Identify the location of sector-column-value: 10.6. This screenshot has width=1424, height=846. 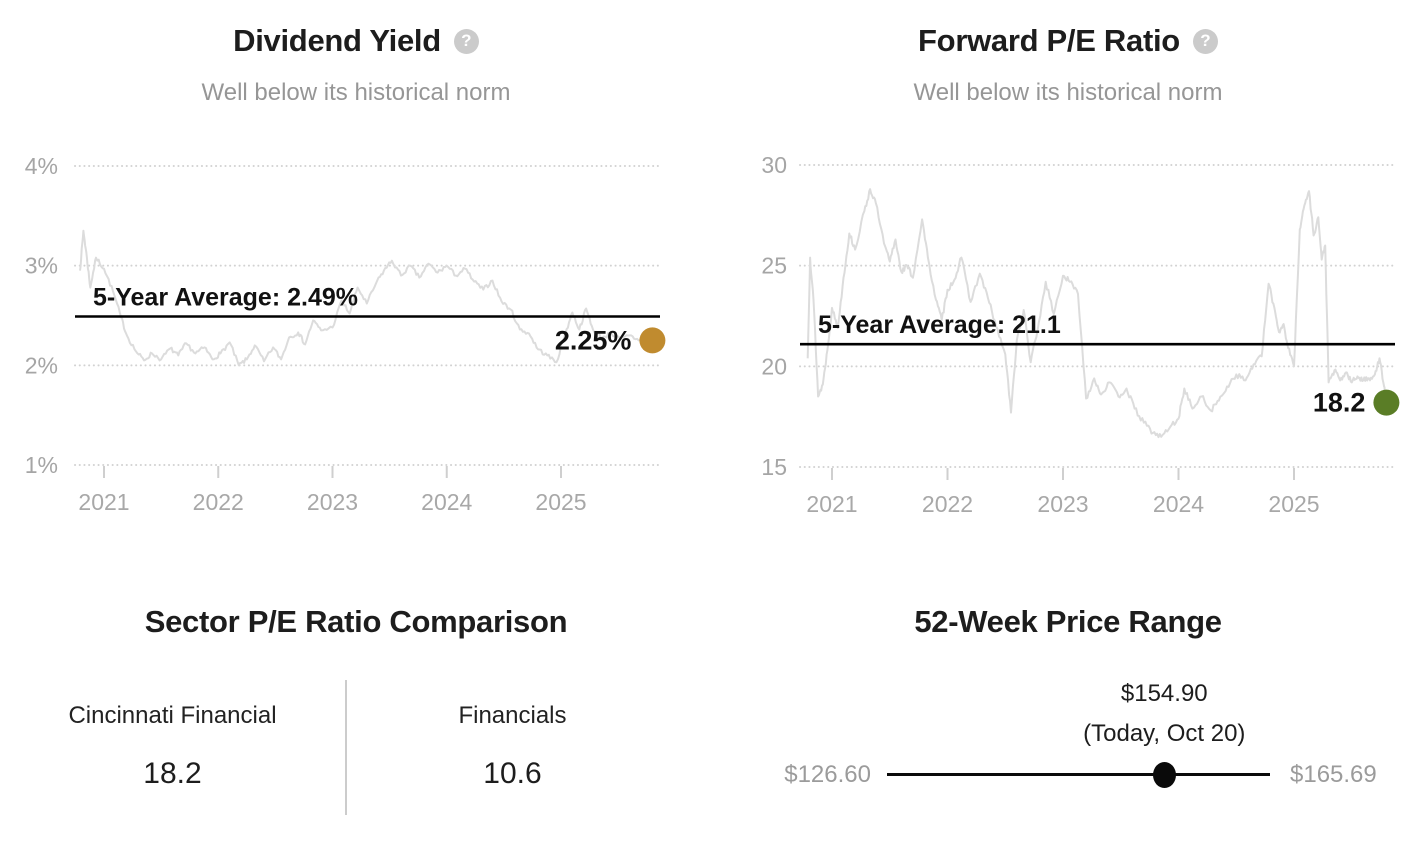
(512, 773).